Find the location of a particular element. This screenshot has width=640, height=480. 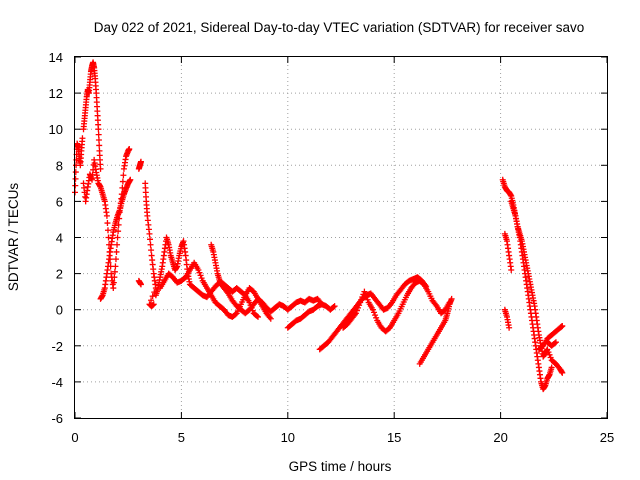

series-arc-4h-lower is located at coordinates (215, 290).